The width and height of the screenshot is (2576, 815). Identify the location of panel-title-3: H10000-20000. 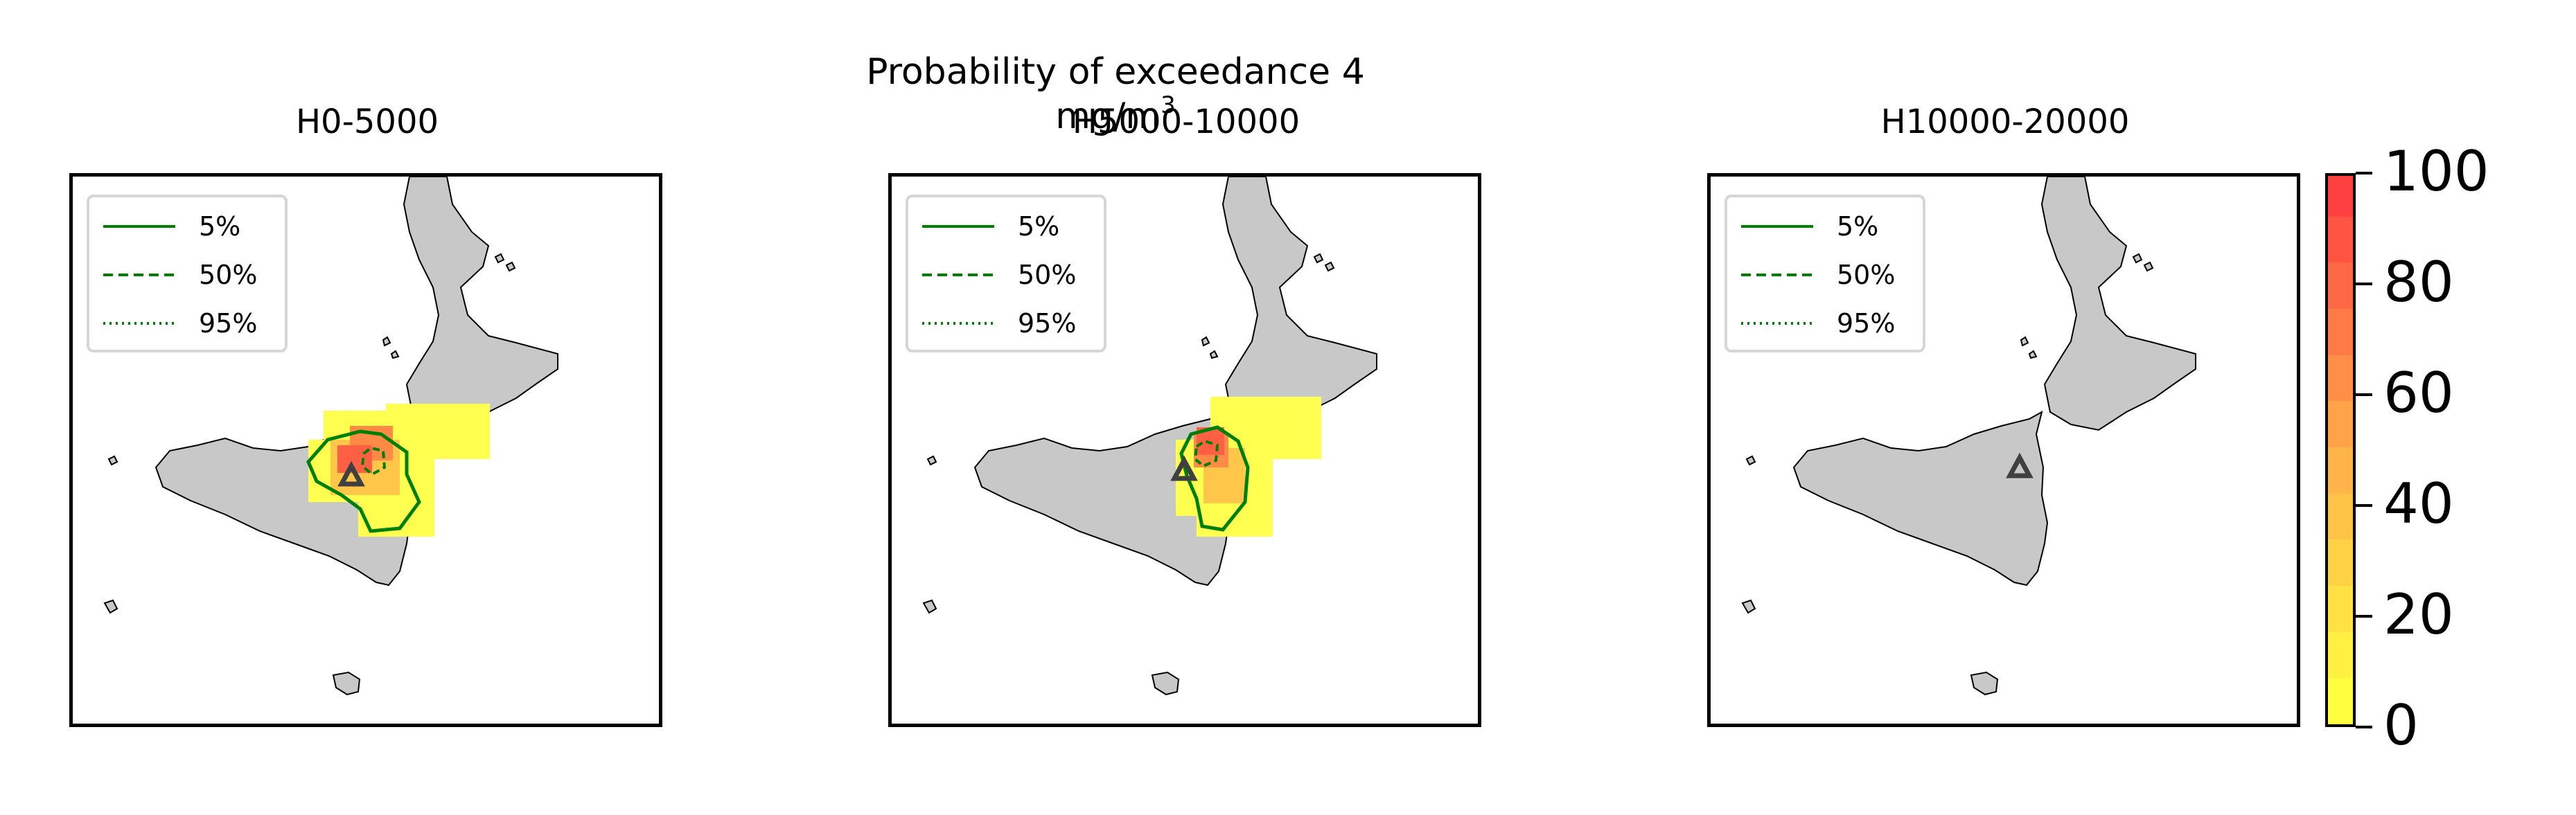
(2005, 122).